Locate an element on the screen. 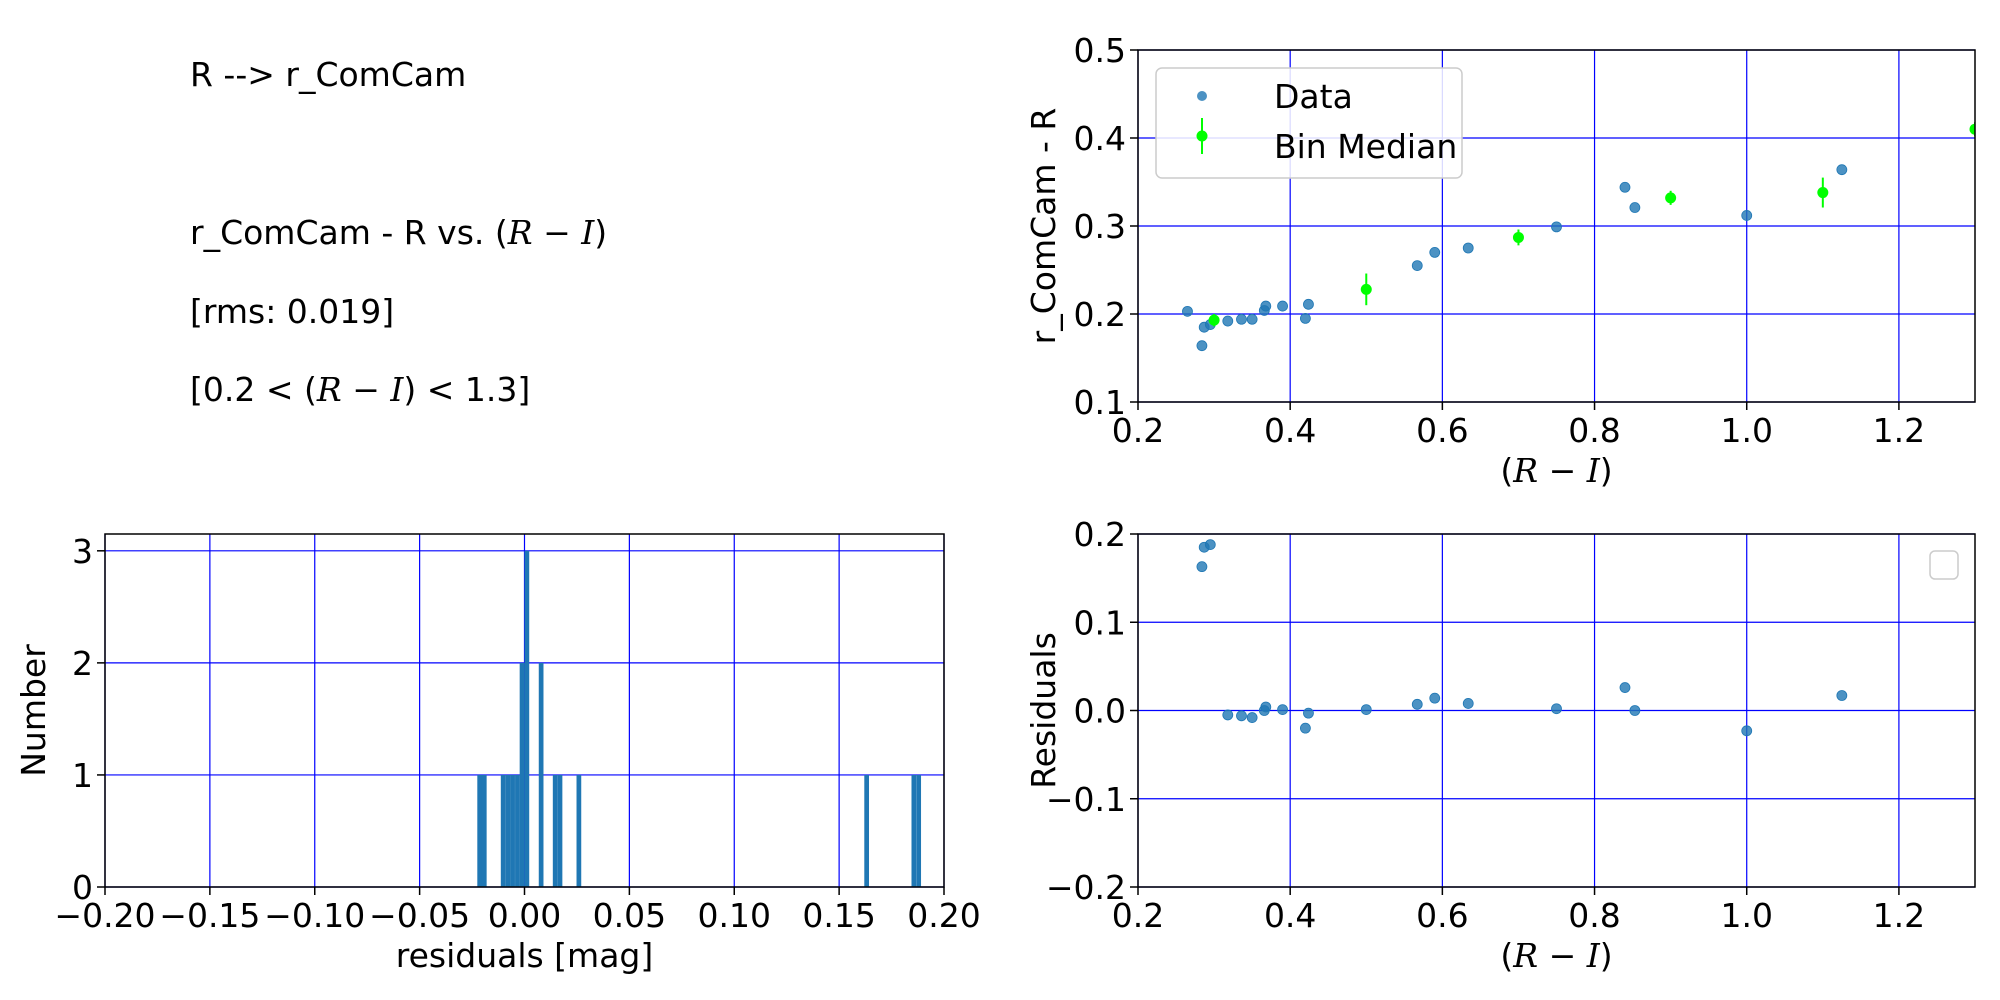 This screenshot has height=1000, width=2000. info-conversion-text: R --> r_ComCam is located at coordinates (328, 74).